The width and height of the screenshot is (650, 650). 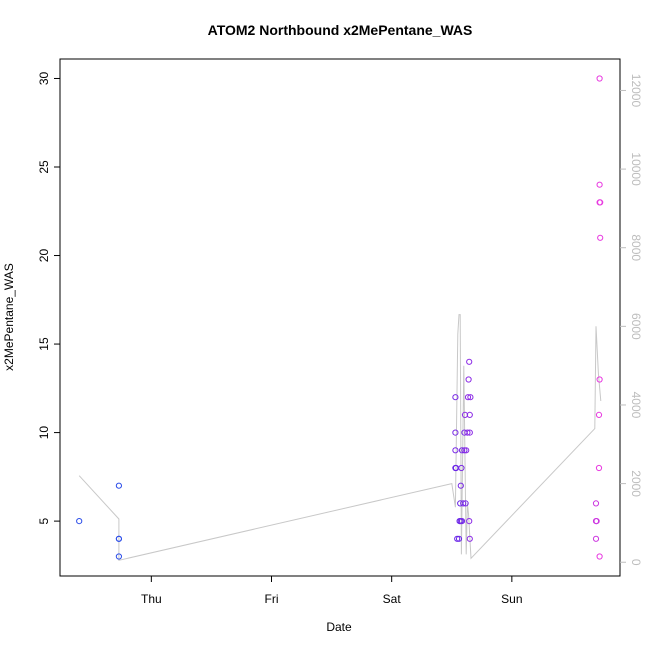 I want to click on y-tick-label: 20, so click(x=44, y=256).